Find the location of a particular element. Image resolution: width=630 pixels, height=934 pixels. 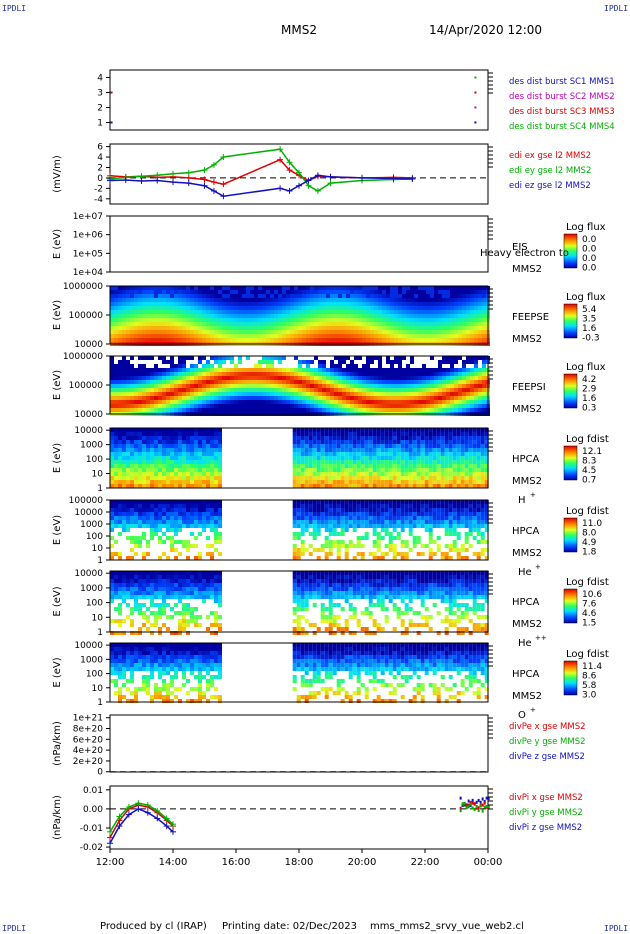

colorbar is located at coordinates (570, 321).